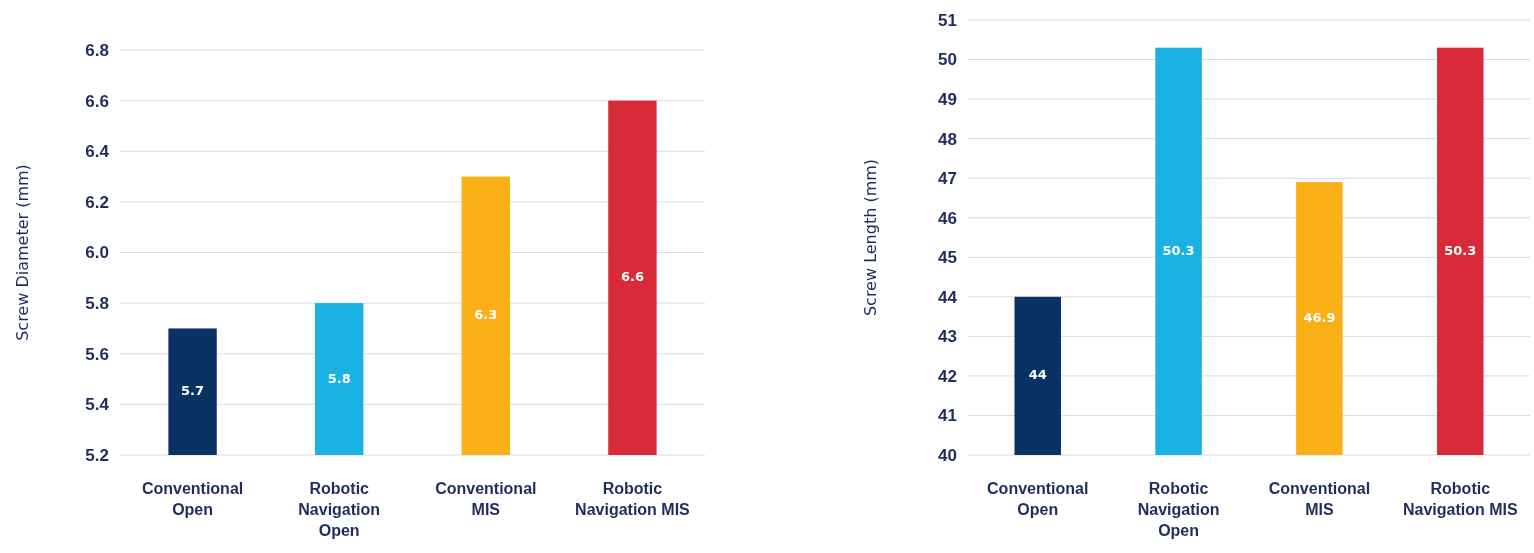  Describe the element at coordinates (947, 179) in the screenshot. I see `y-tick-label: 47` at that location.